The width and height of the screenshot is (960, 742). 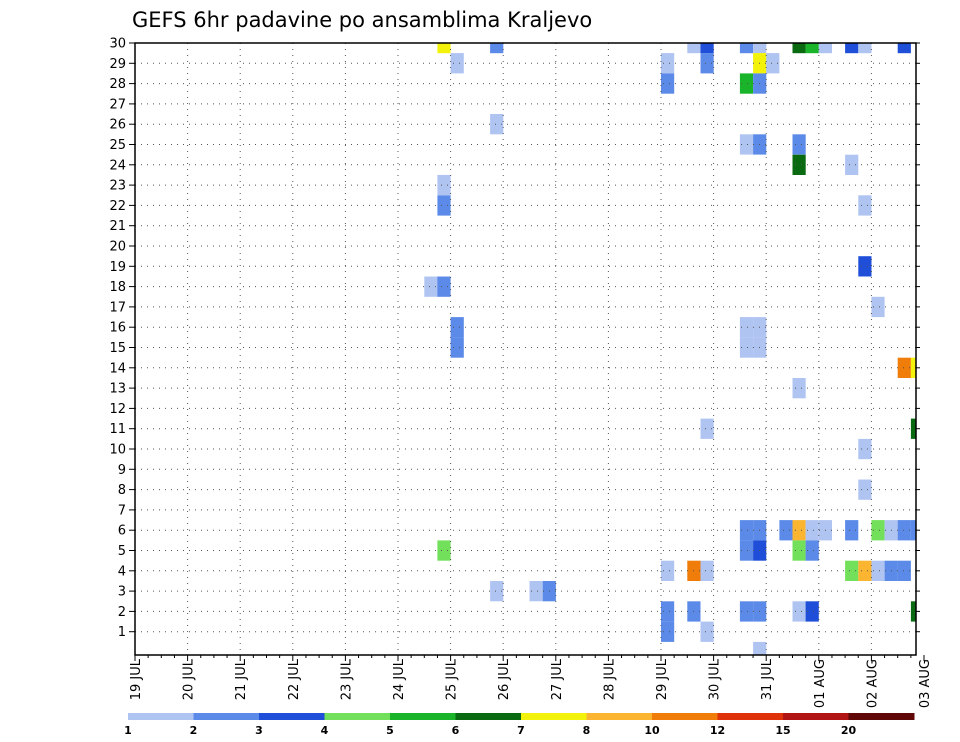 What do you see at coordinates (782, 730) in the screenshot?
I see `legend-label: 15` at bounding box center [782, 730].